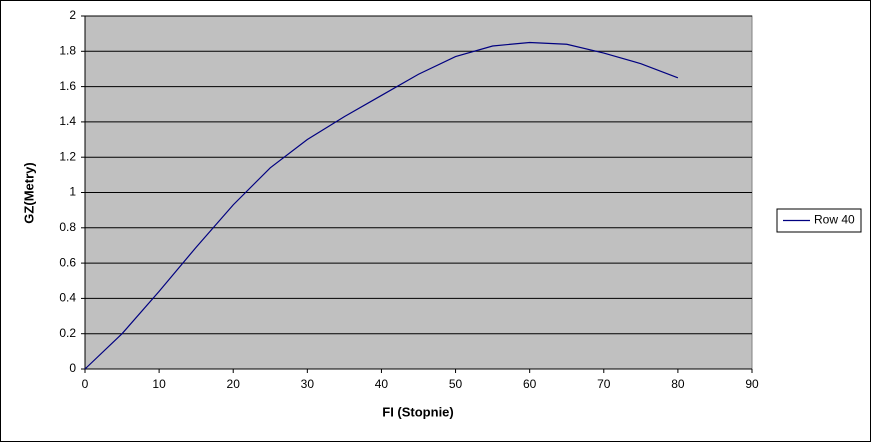  What do you see at coordinates (418, 411) in the screenshot?
I see `x-axis-label: FI (Stopnie)` at bounding box center [418, 411].